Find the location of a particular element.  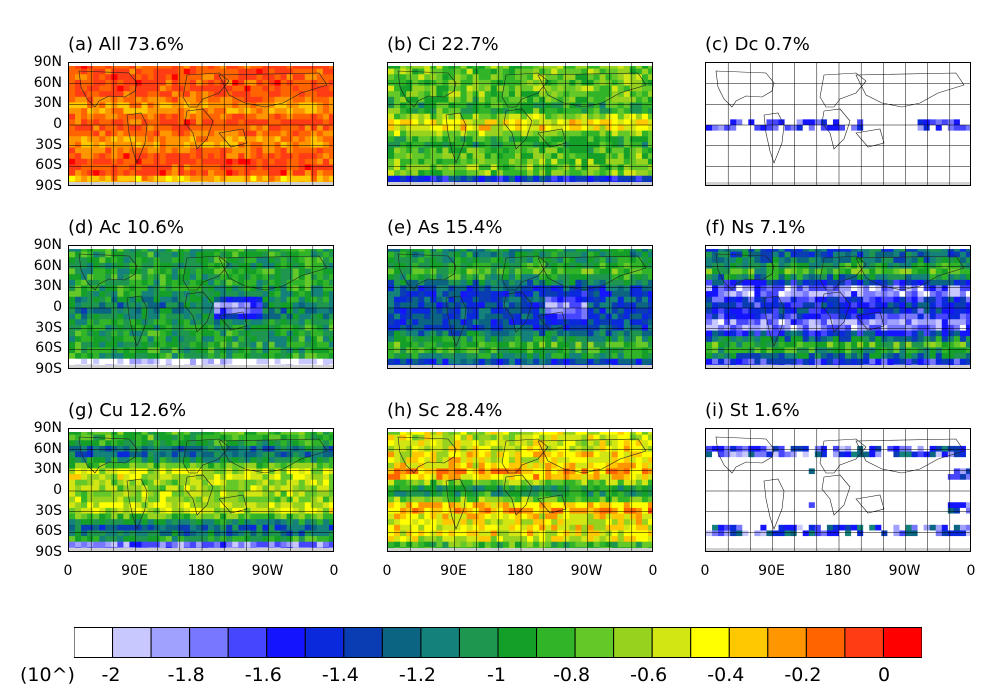

colorbar-label: -2 is located at coordinates (111, 675).